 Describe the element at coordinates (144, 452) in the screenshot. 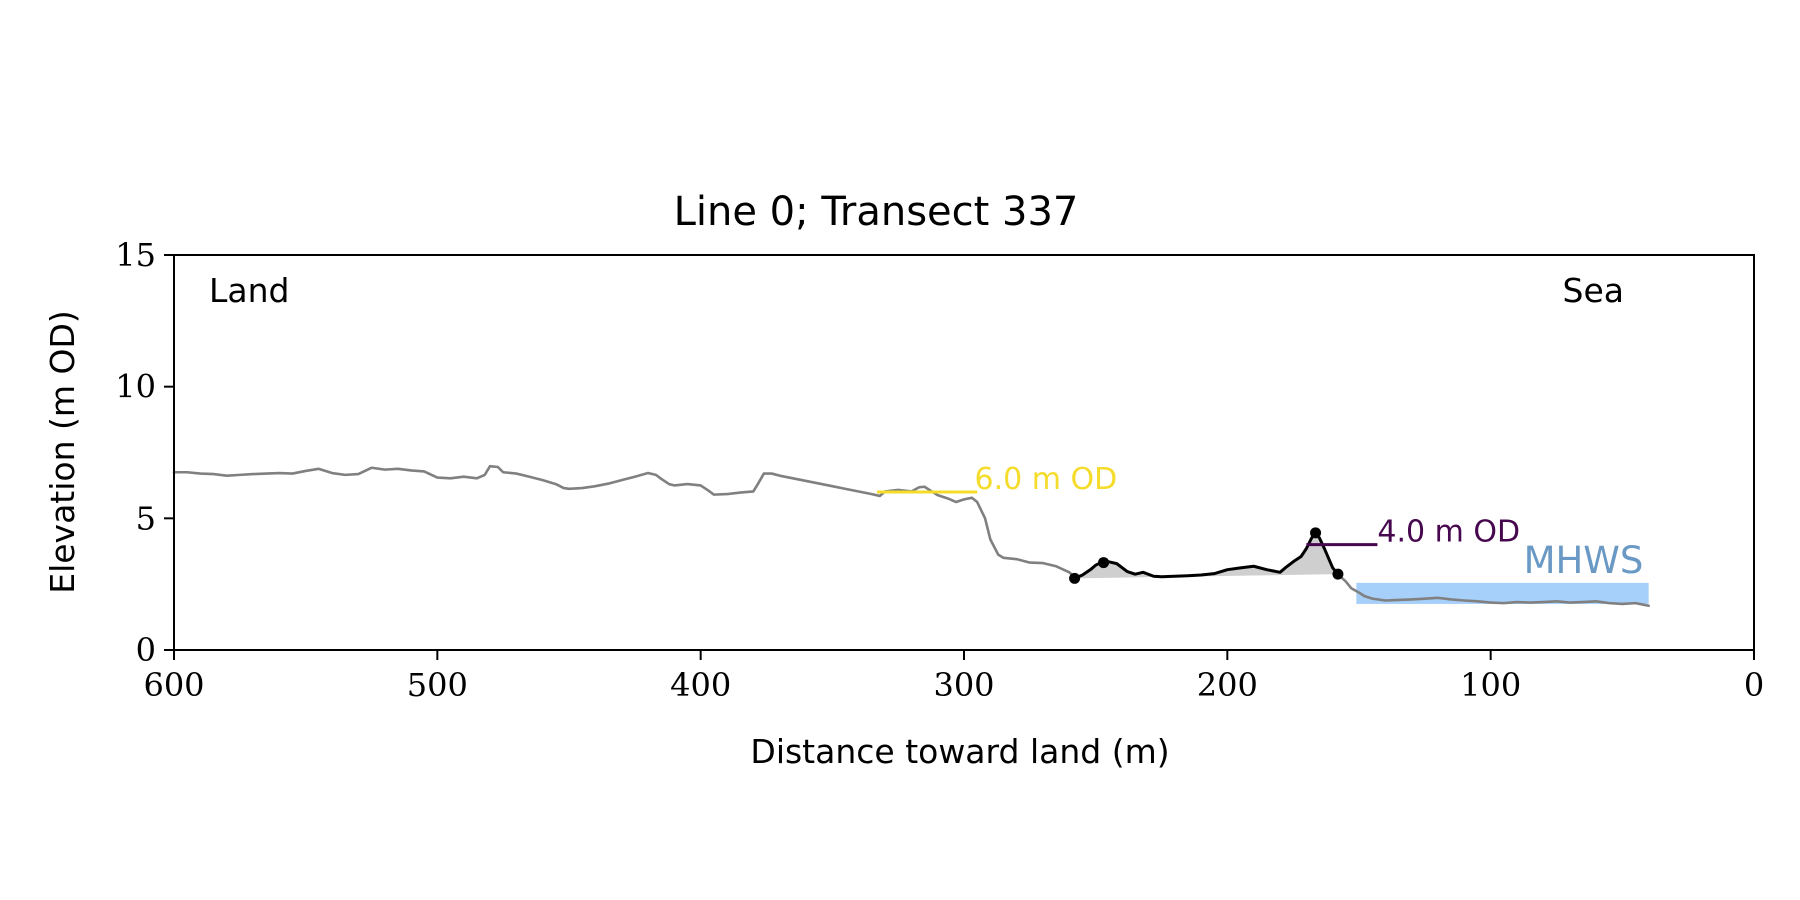

I see `y-axis: 0 5 10 15` at that location.